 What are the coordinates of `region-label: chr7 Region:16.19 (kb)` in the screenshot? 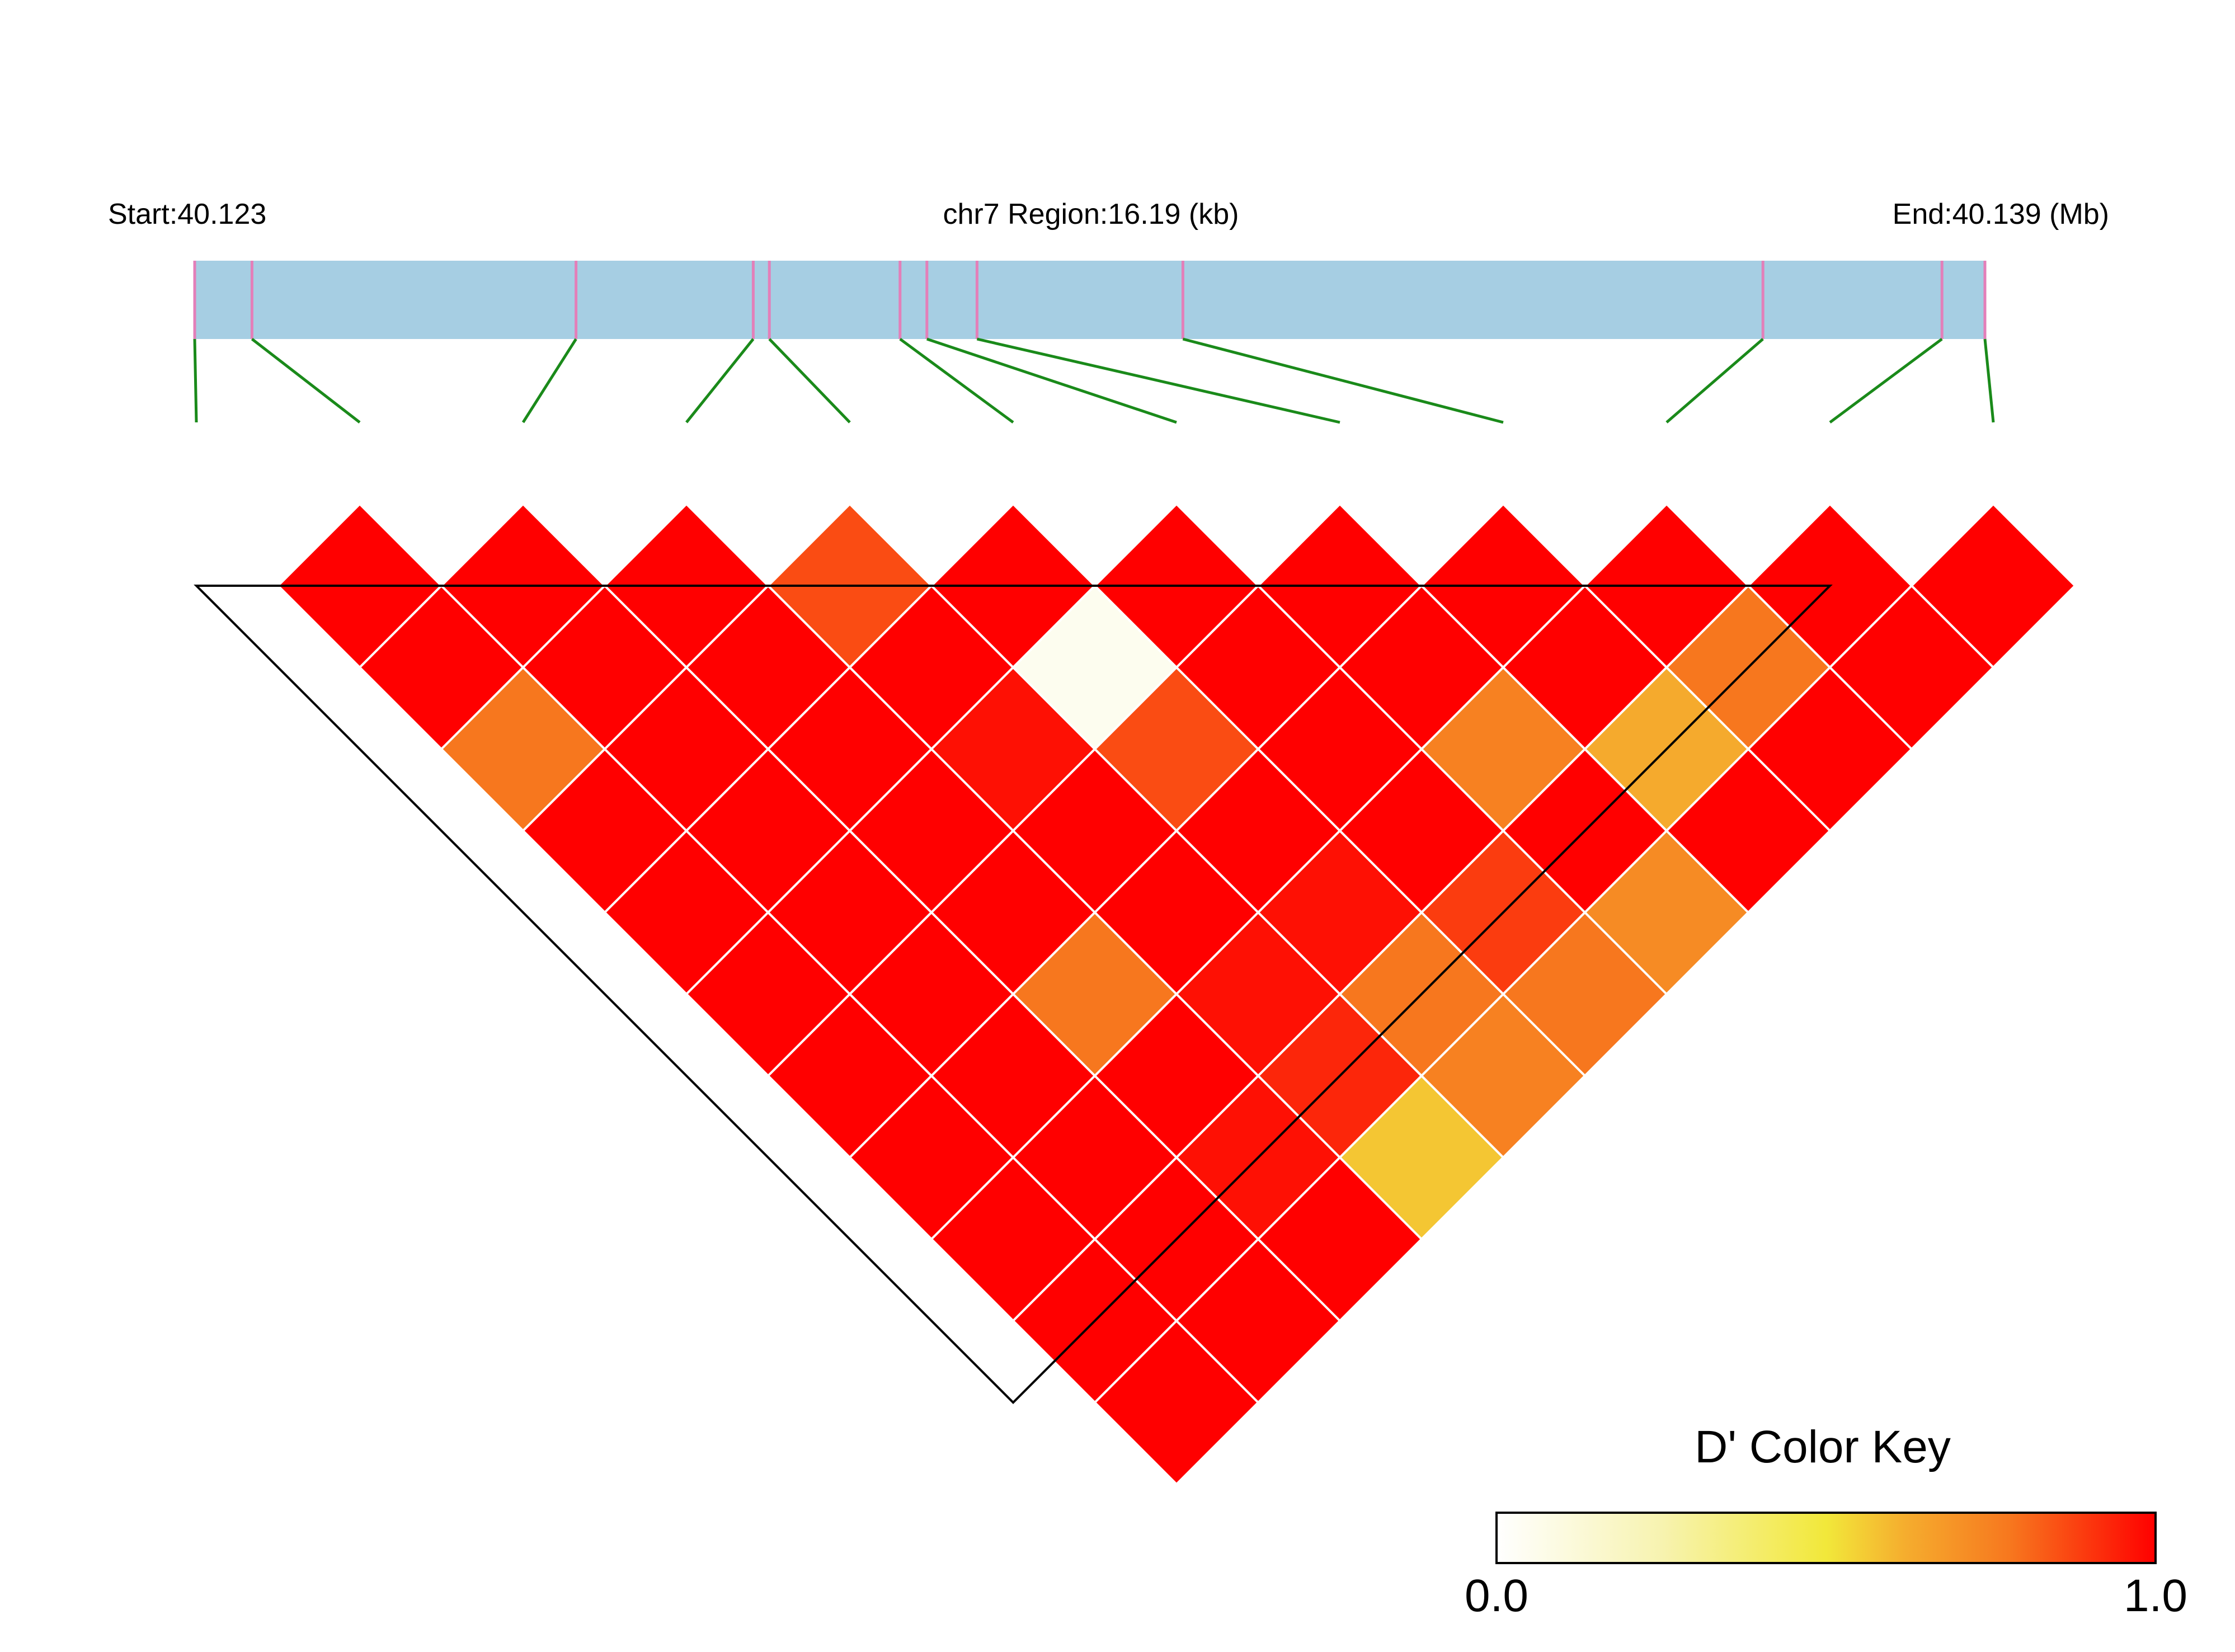 It's located at (1091, 214).